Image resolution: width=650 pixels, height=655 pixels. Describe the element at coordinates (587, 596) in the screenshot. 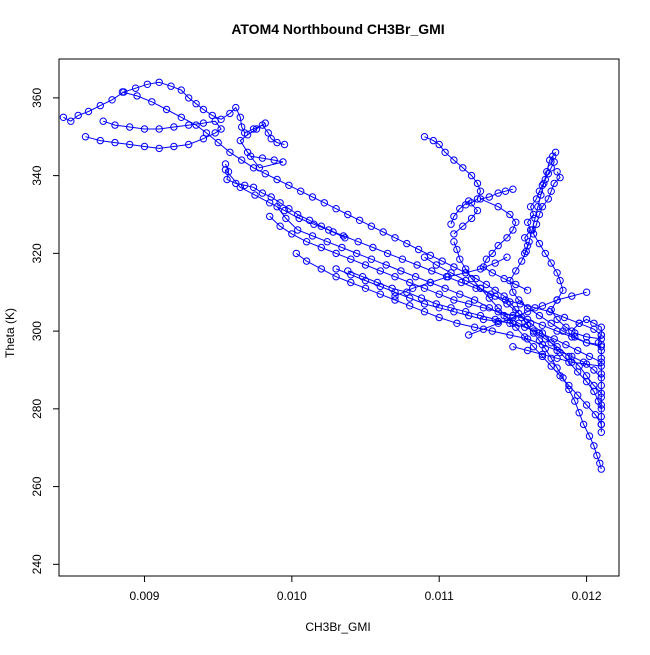

I see `x-tick-label: 0.012` at that location.